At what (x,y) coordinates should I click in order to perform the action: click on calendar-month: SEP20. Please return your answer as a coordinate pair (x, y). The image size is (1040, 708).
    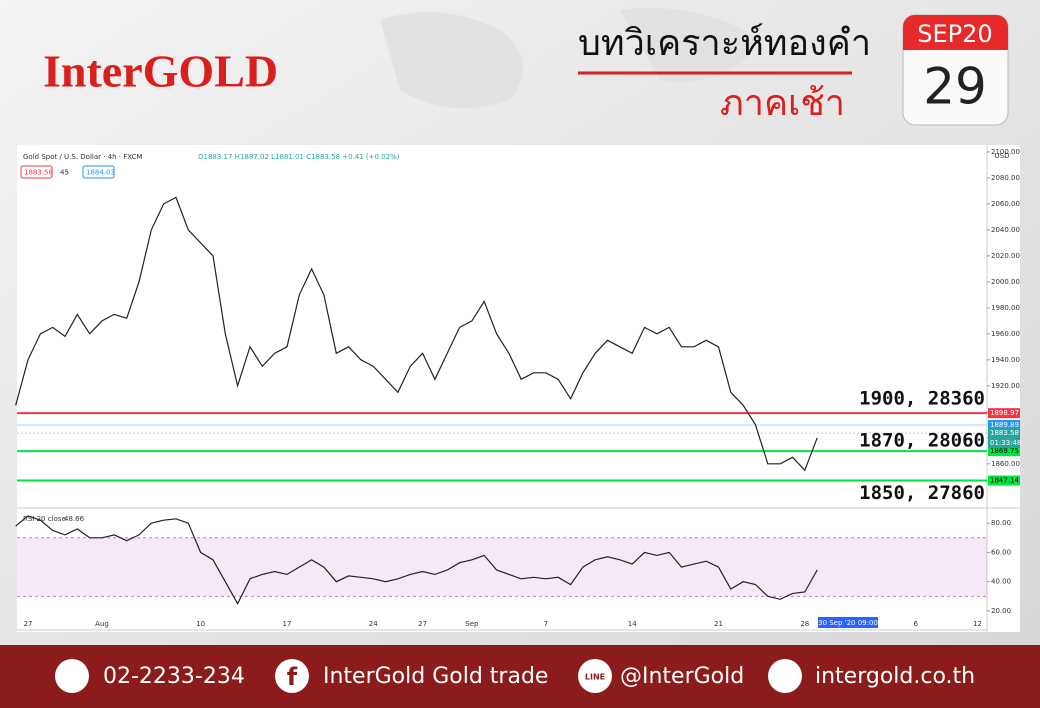
    Looking at the image, I should click on (954, 34).